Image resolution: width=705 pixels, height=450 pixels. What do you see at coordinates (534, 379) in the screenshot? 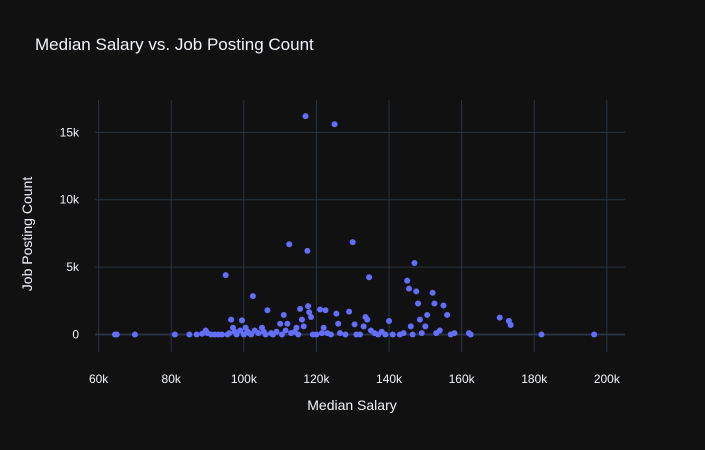
I see `x-tick-label: 180k` at bounding box center [534, 379].